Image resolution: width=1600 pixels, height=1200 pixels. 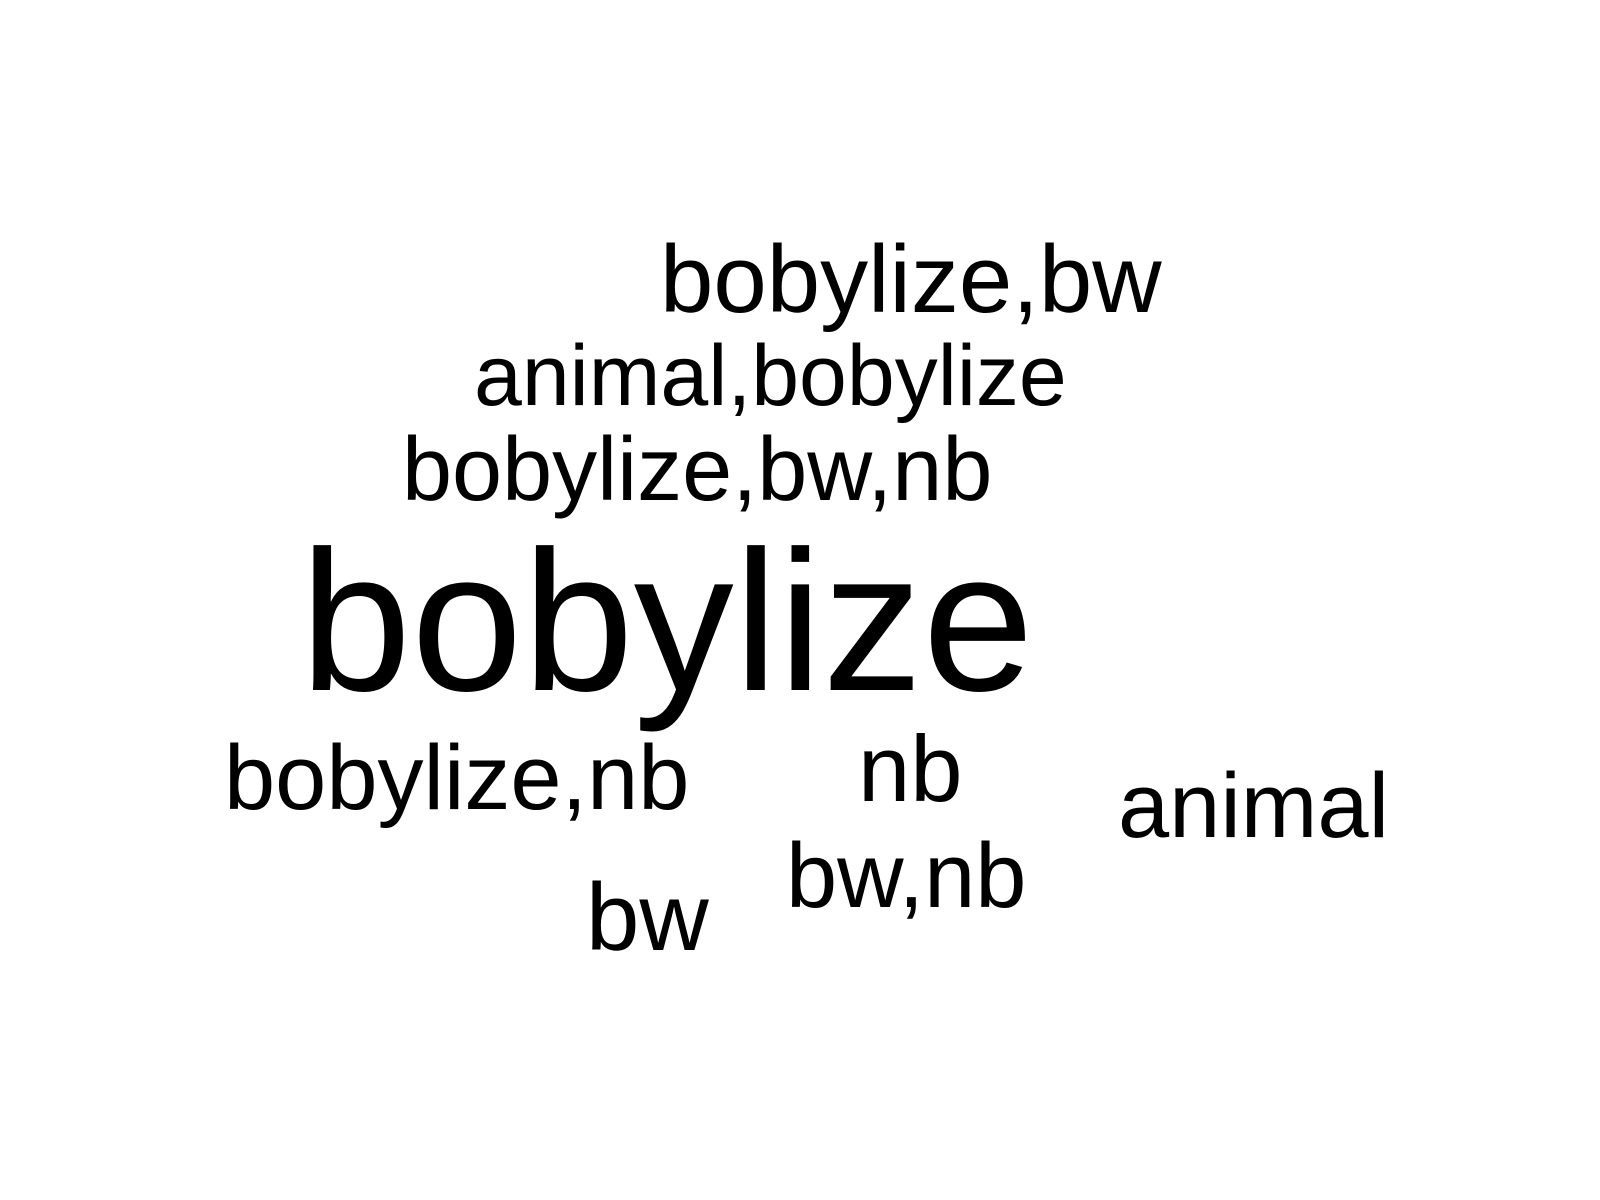 I want to click on word-bobylize: bobylize, so click(x=667, y=621).